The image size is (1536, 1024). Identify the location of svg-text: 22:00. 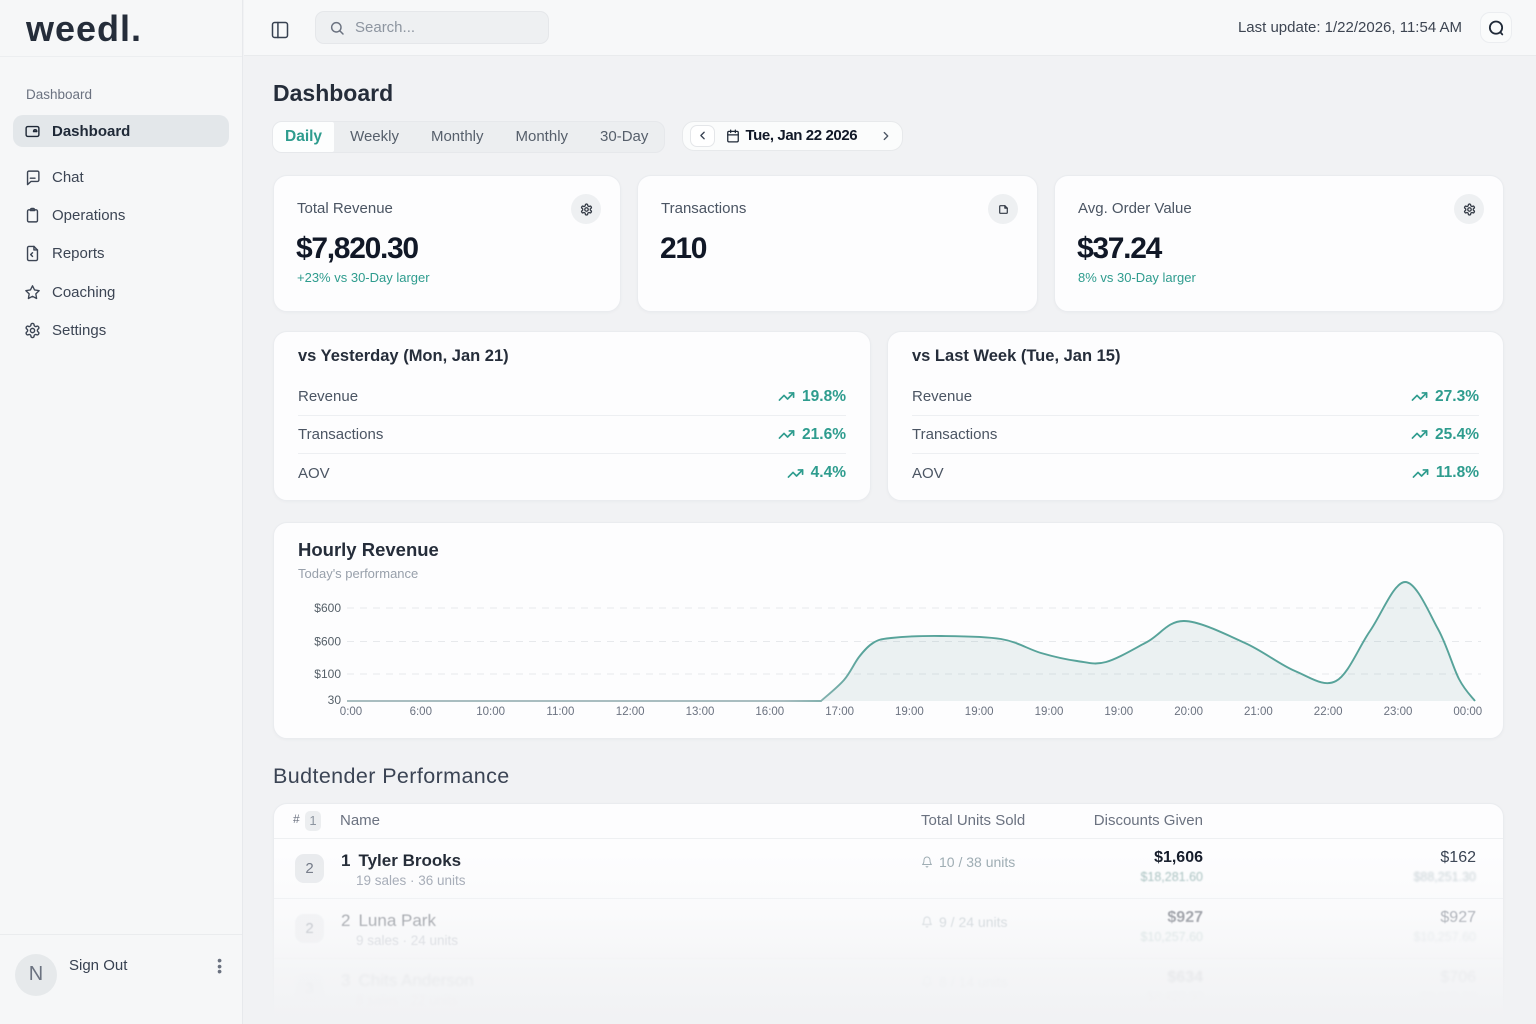
(1328, 712).